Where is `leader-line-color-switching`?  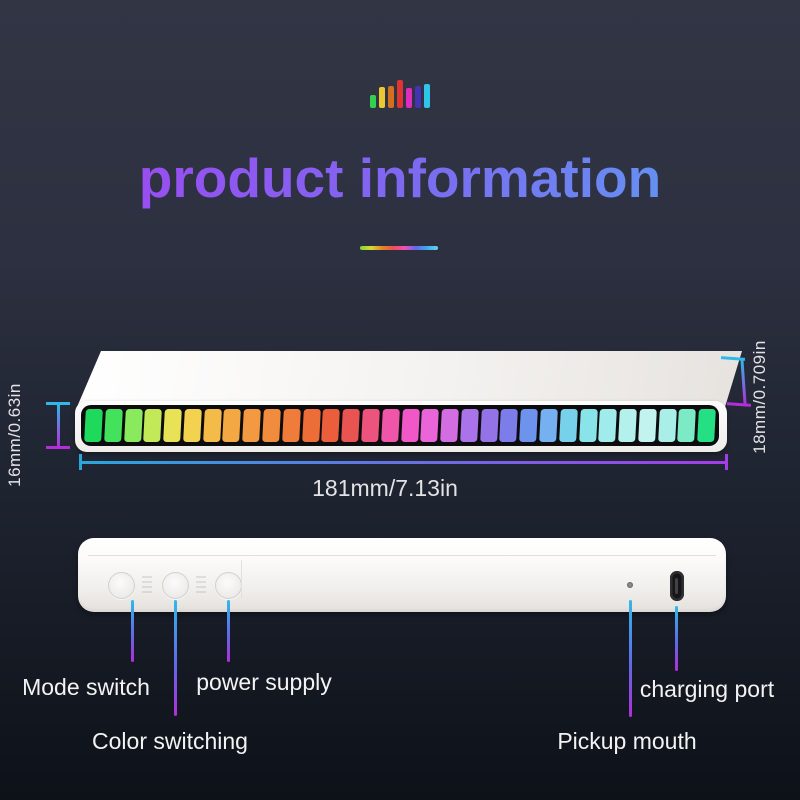 leader-line-color-switching is located at coordinates (175, 658).